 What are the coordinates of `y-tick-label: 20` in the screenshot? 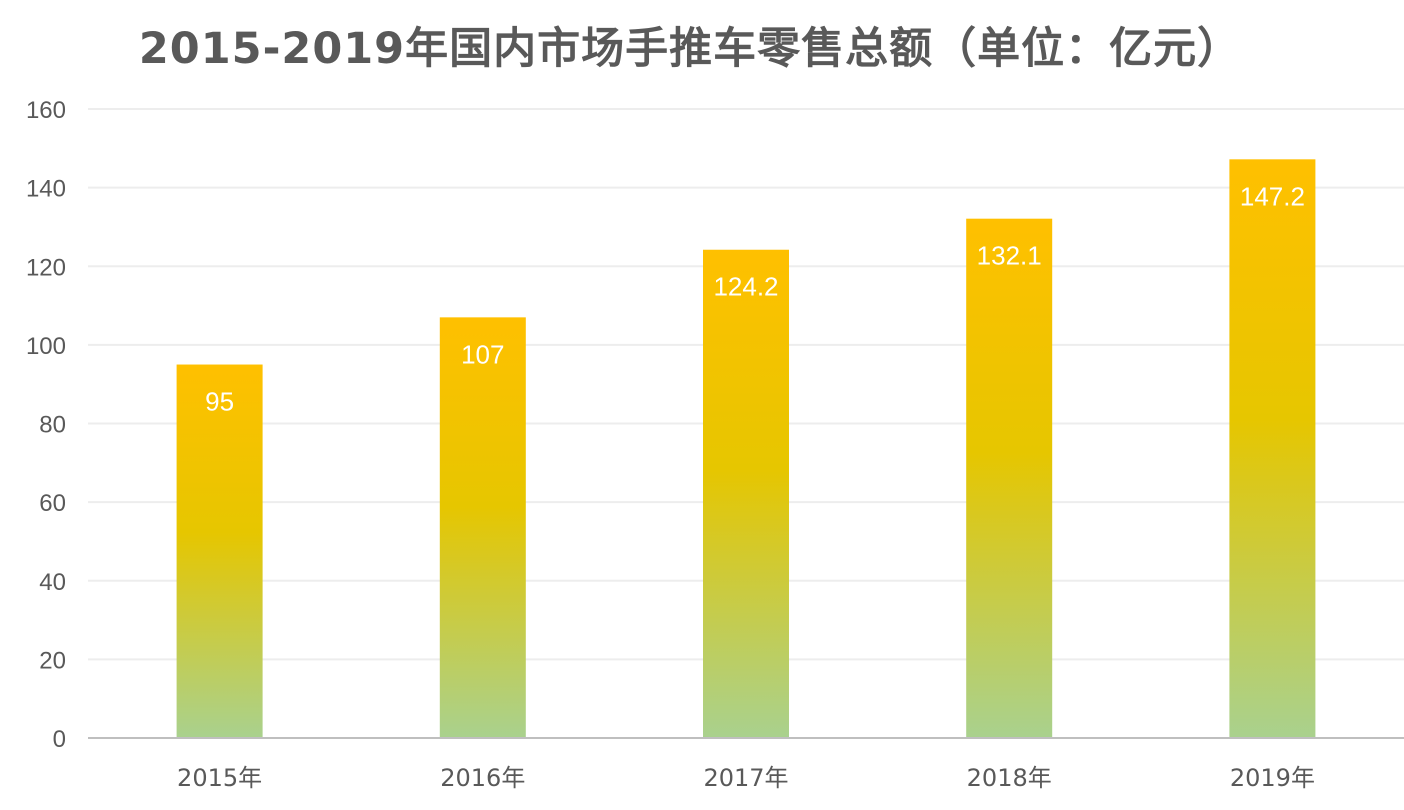 It's located at (52, 660).